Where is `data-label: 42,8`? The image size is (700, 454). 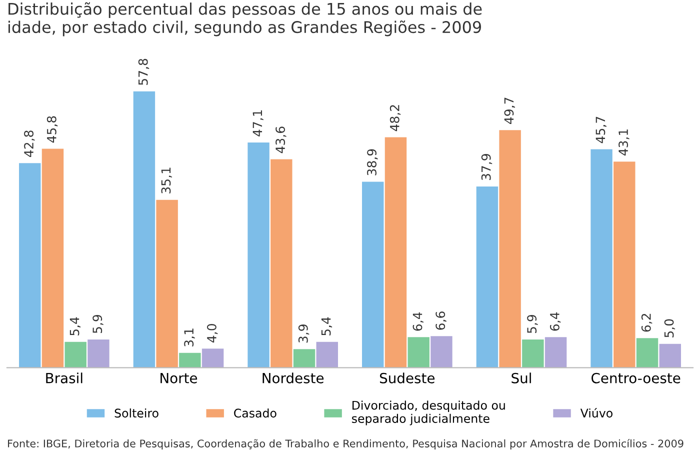 data-label: 42,8 is located at coordinates (29, 143).